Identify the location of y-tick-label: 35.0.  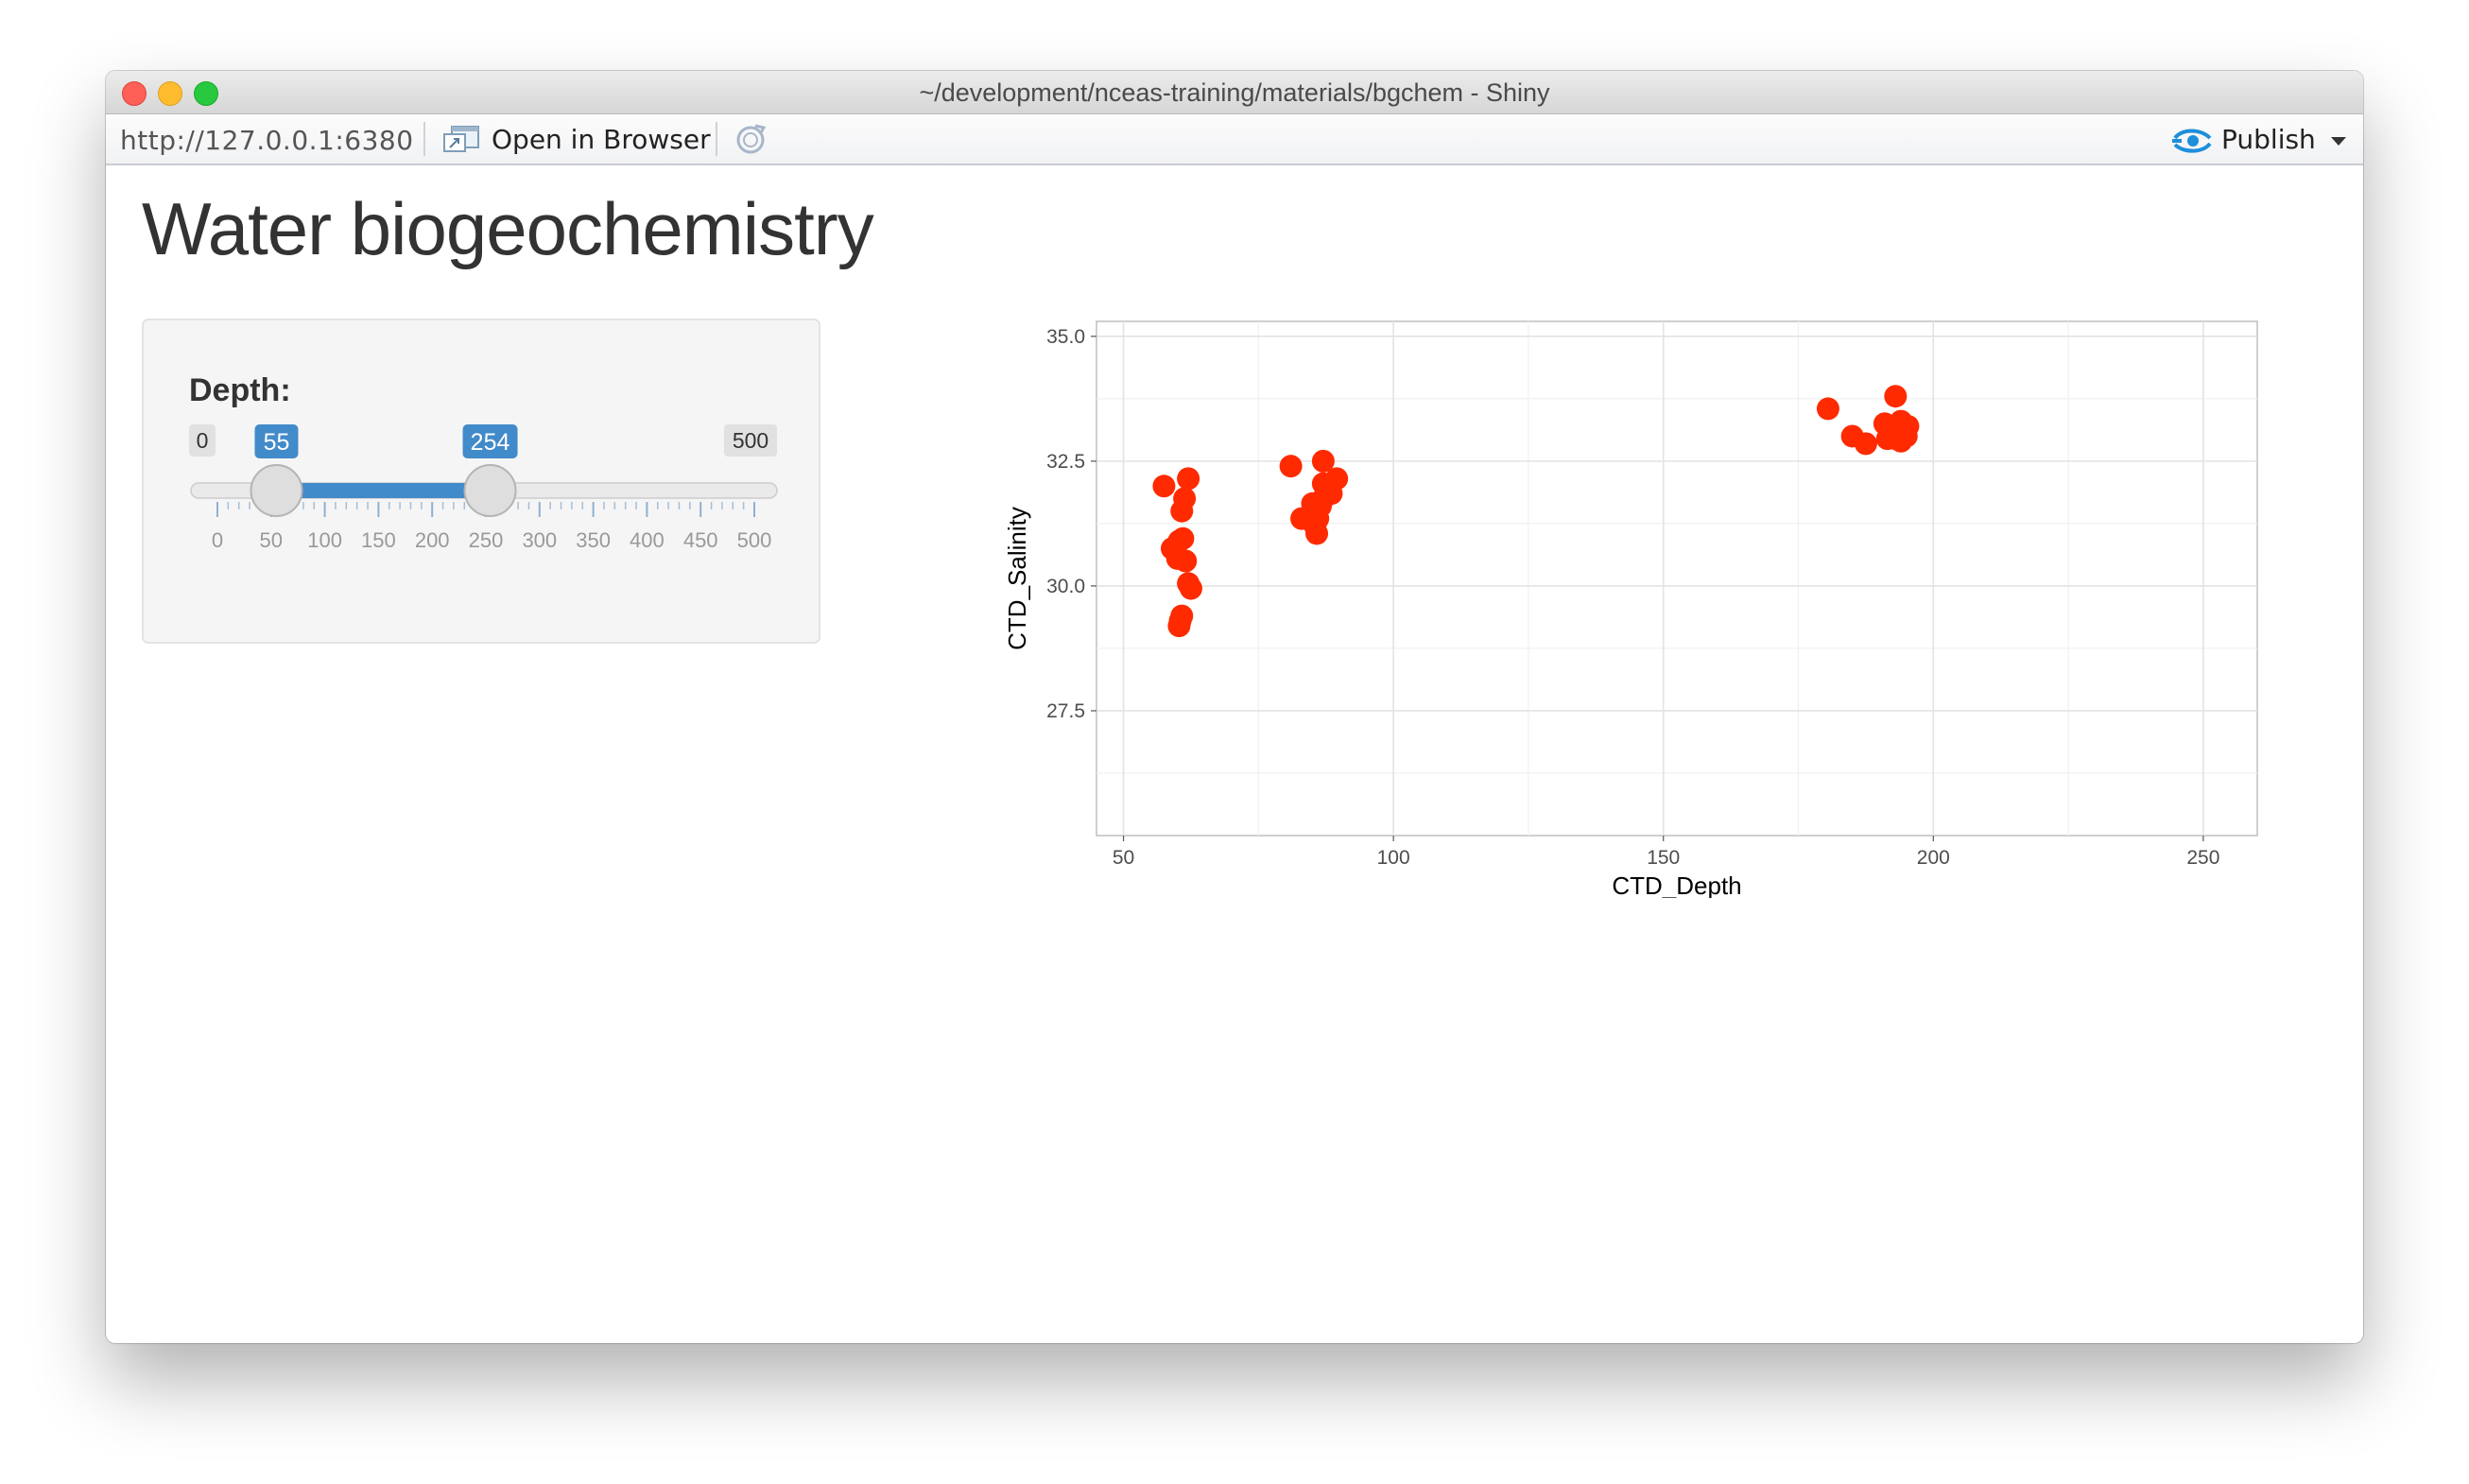
(1065, 337).